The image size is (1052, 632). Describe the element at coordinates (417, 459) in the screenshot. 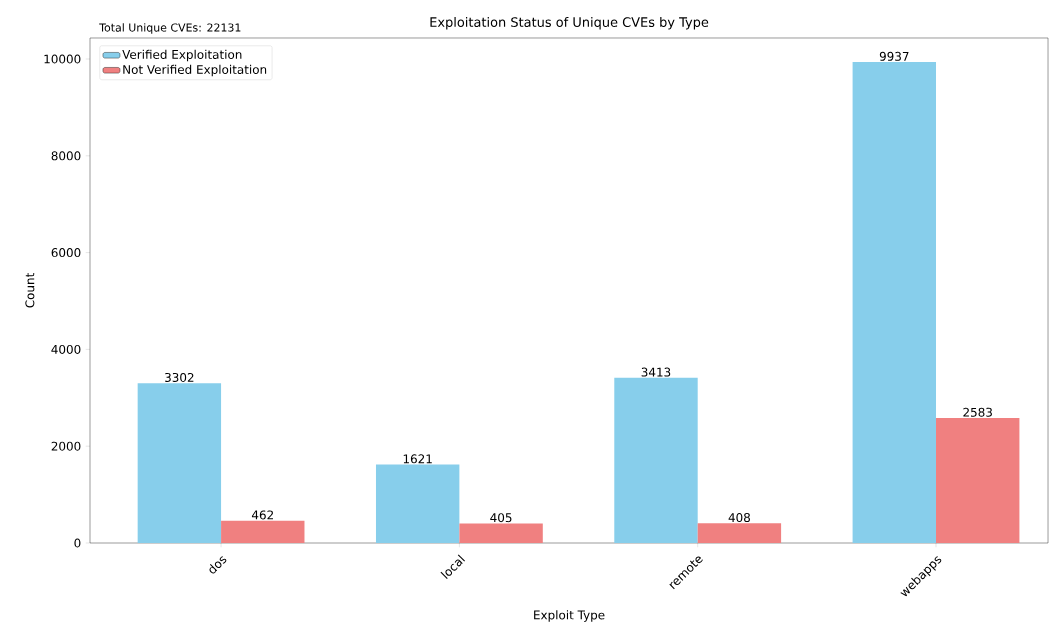

I see `data-label: 1621` at that location.